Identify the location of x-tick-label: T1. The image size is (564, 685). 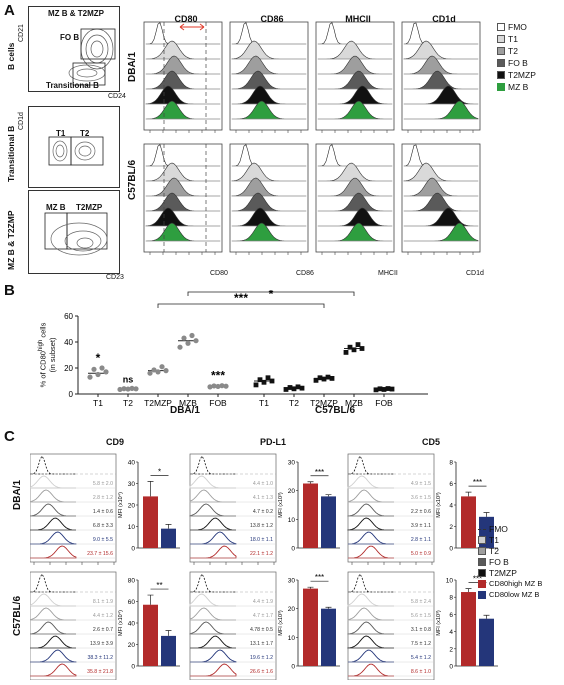
(98, 403).